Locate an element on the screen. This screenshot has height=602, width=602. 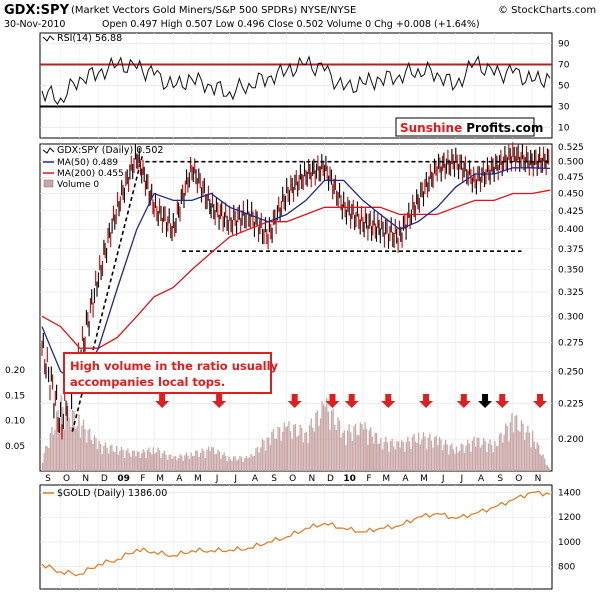
x-tick-label: N is located at coordinates (312, 479).